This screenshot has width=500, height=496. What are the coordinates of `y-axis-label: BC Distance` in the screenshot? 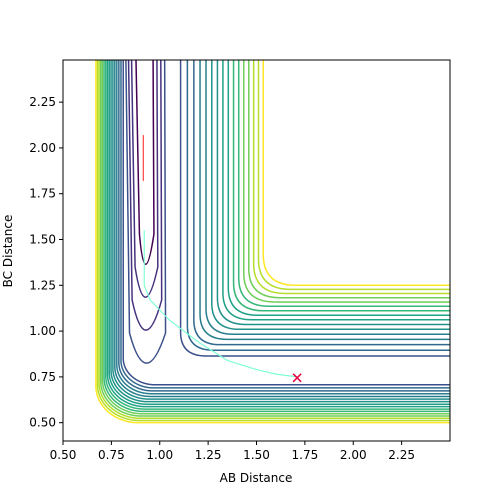 It's located at (8, 251).